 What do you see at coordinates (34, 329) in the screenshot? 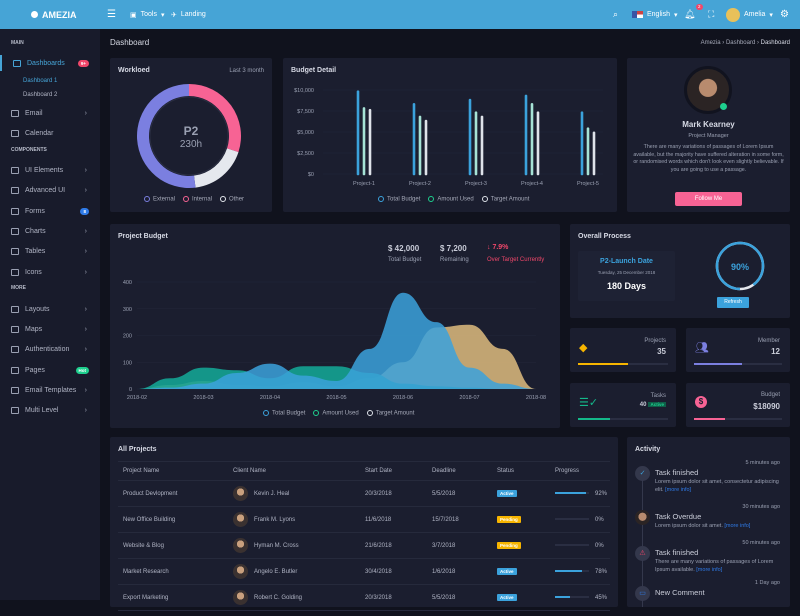
I see `sidebar-item-label: Maps` at bounding box center [34, 329].